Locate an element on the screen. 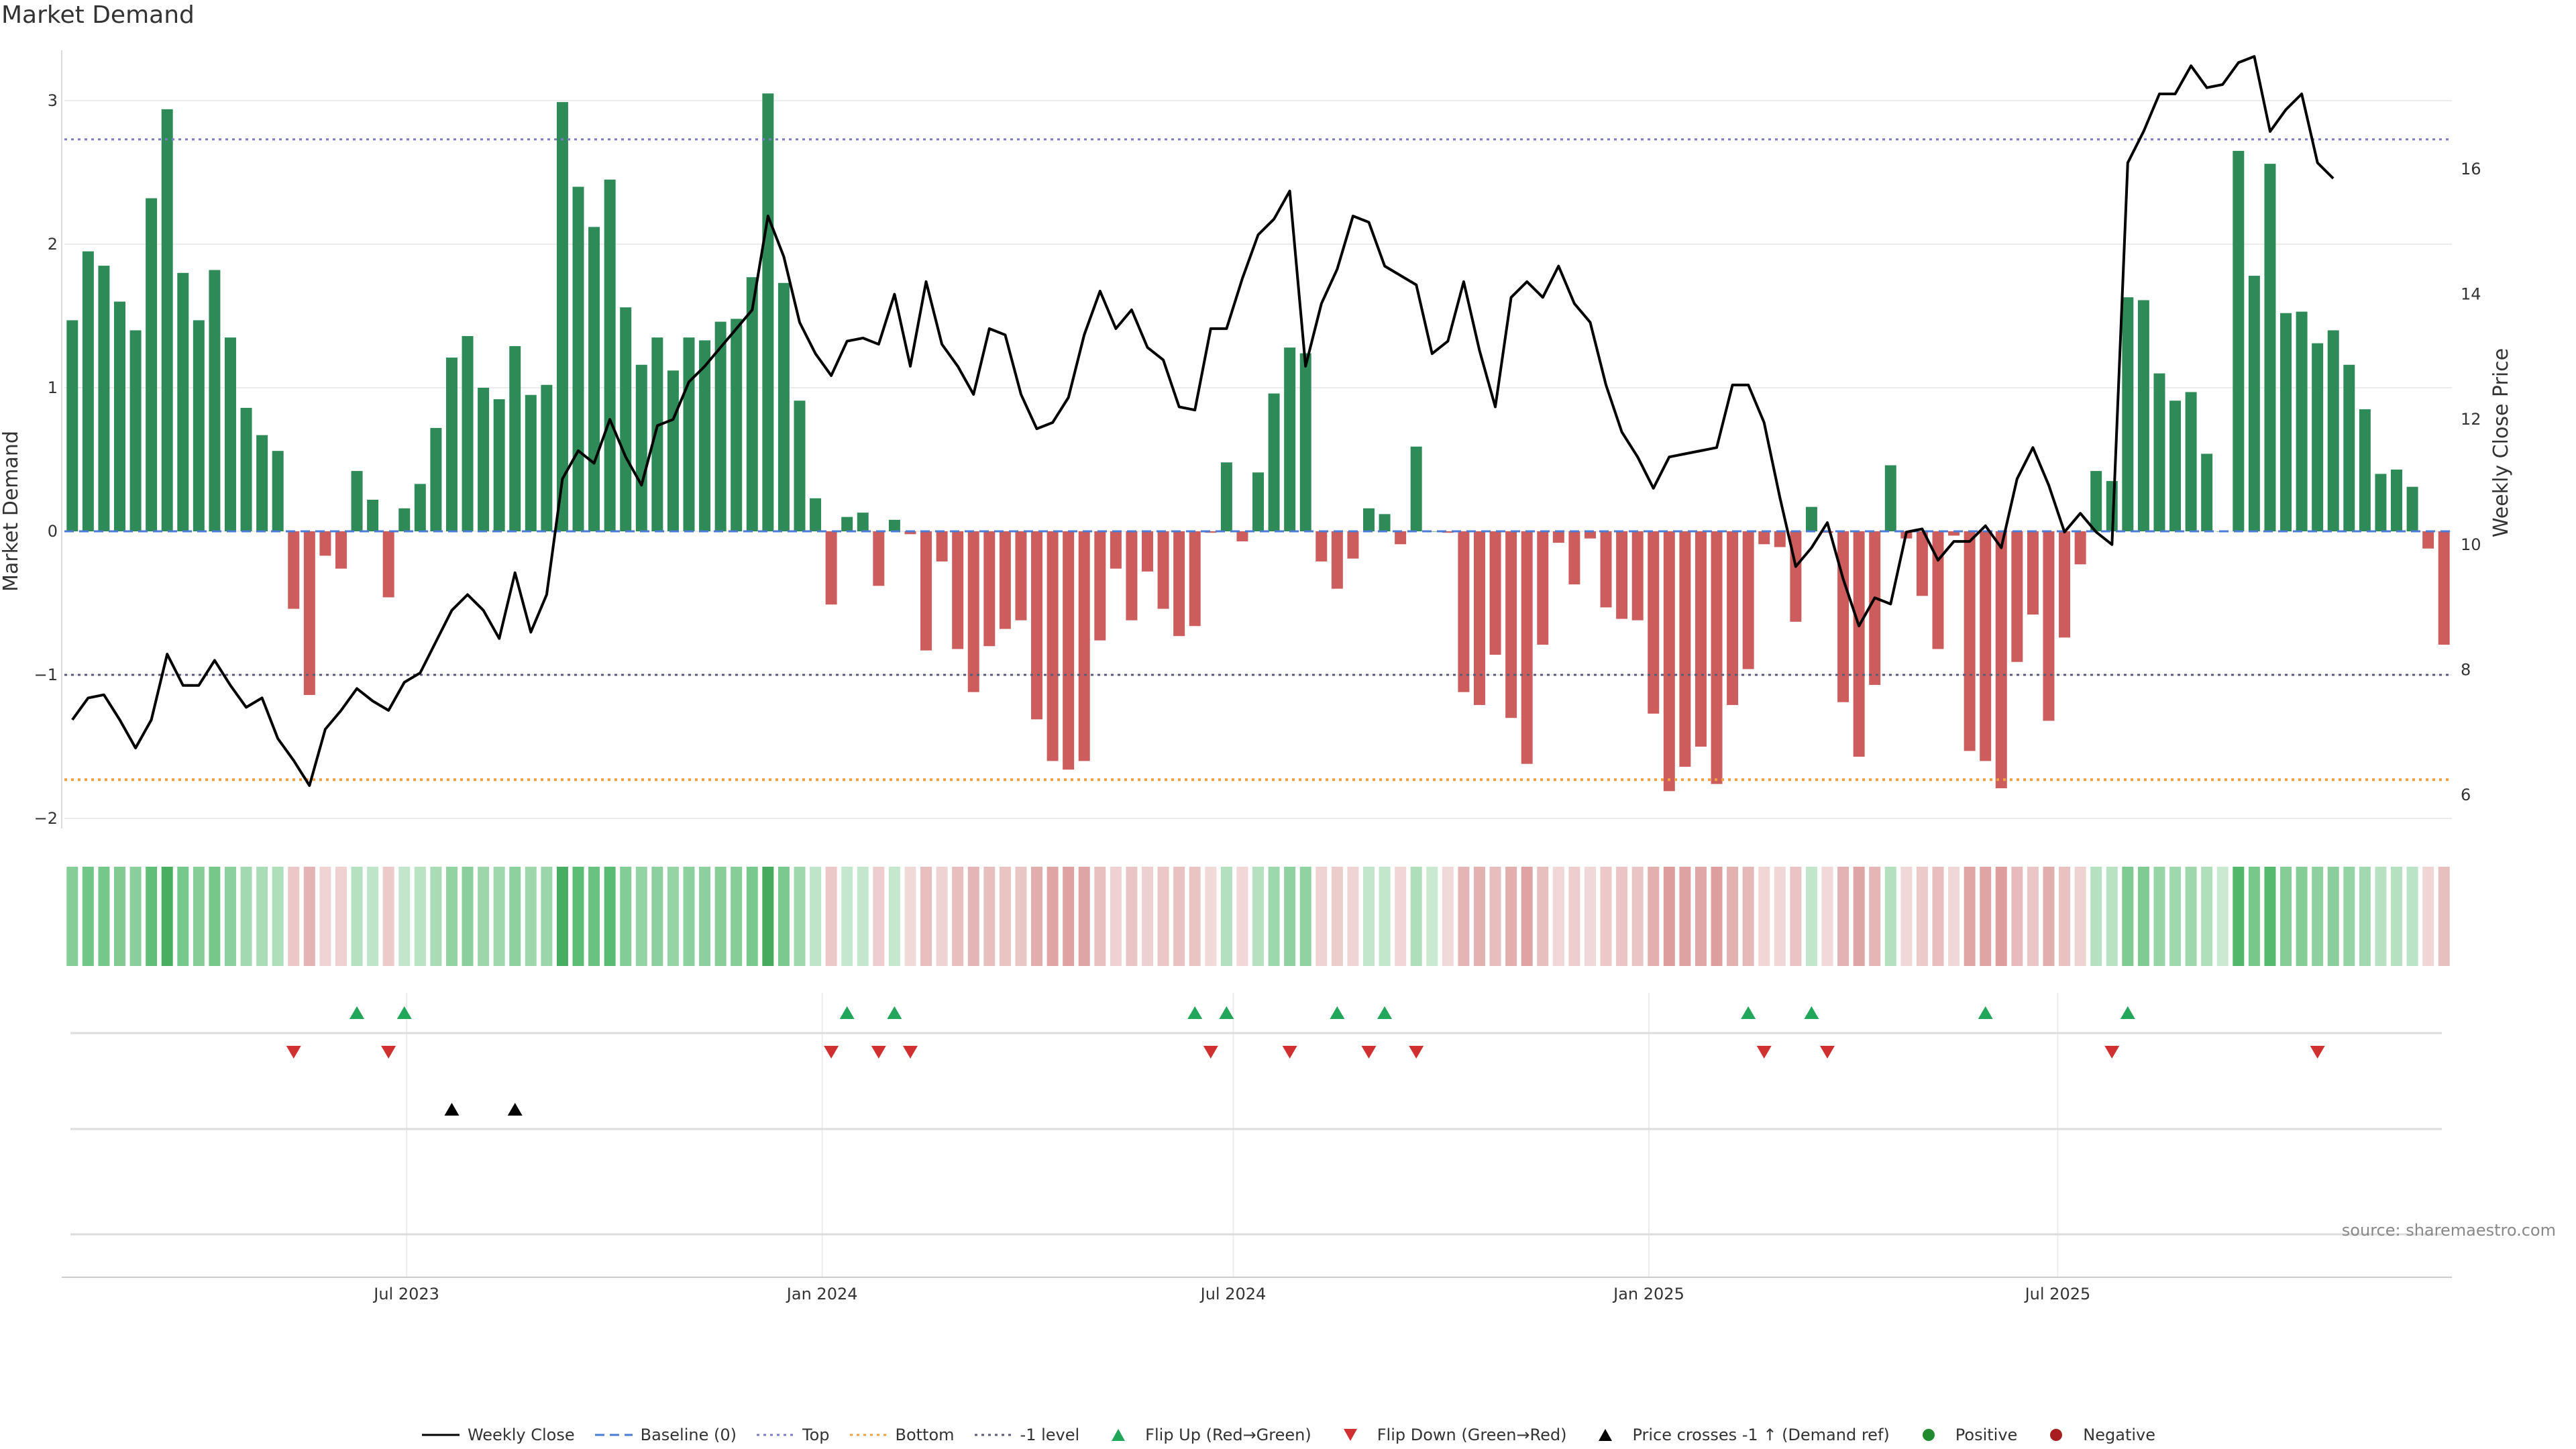 Image resolution: width=2576 pixels, height=1449 pixels. legend-item: Top is located at coordinates (792, 1435).